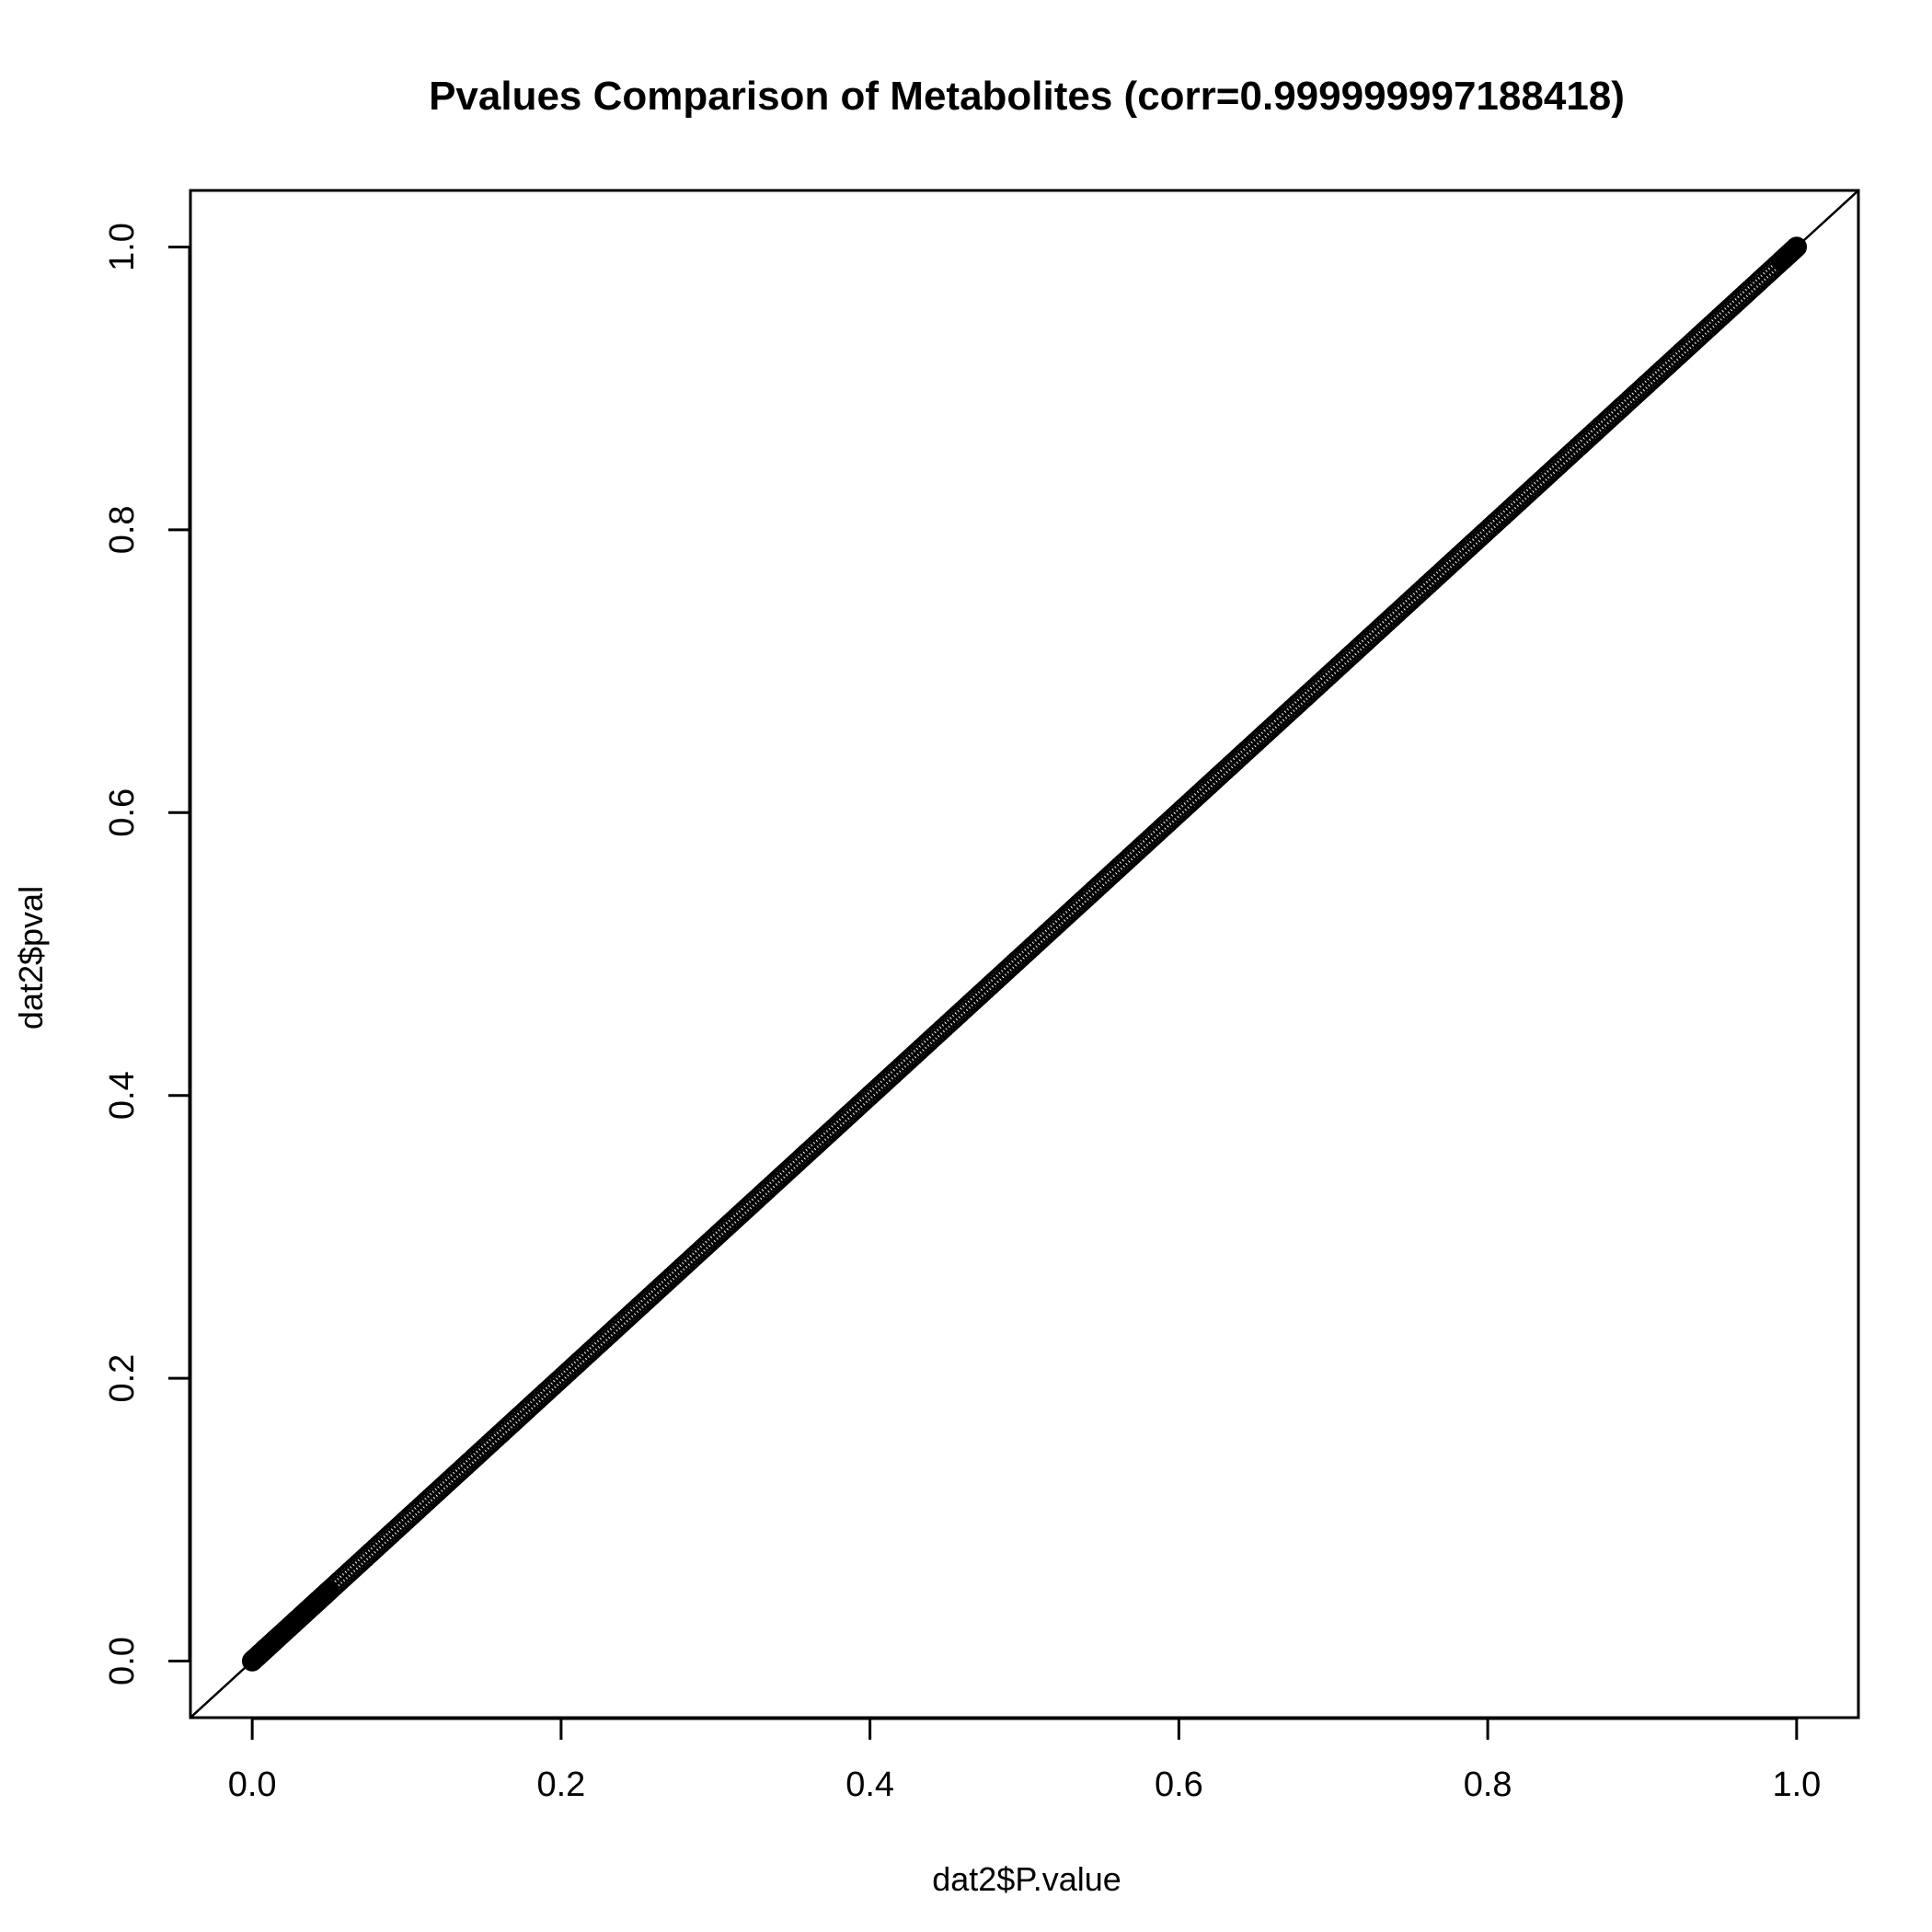  What do you see at coordinates (122, 247) in the screenshot?
I see `y-tick-label: 1.0` at bounding box center [122, 247].